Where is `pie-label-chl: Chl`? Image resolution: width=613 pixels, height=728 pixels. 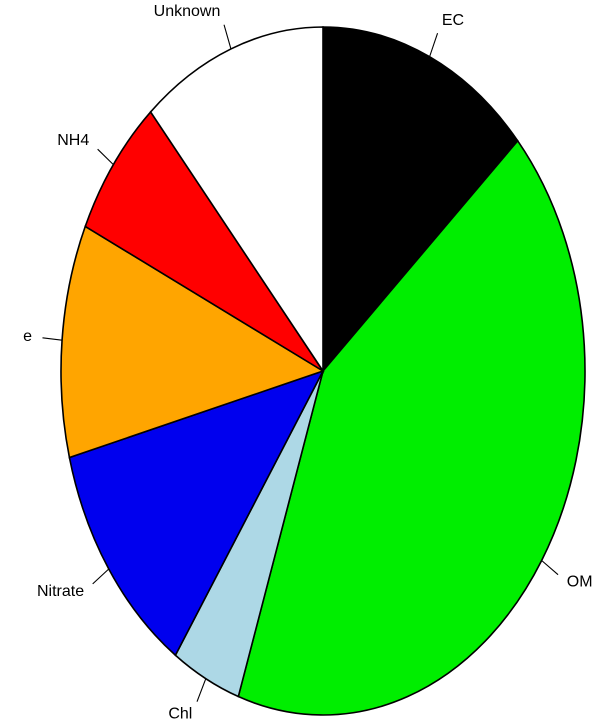
pie-label-chl: Chl is located at coordinates (180, 713).